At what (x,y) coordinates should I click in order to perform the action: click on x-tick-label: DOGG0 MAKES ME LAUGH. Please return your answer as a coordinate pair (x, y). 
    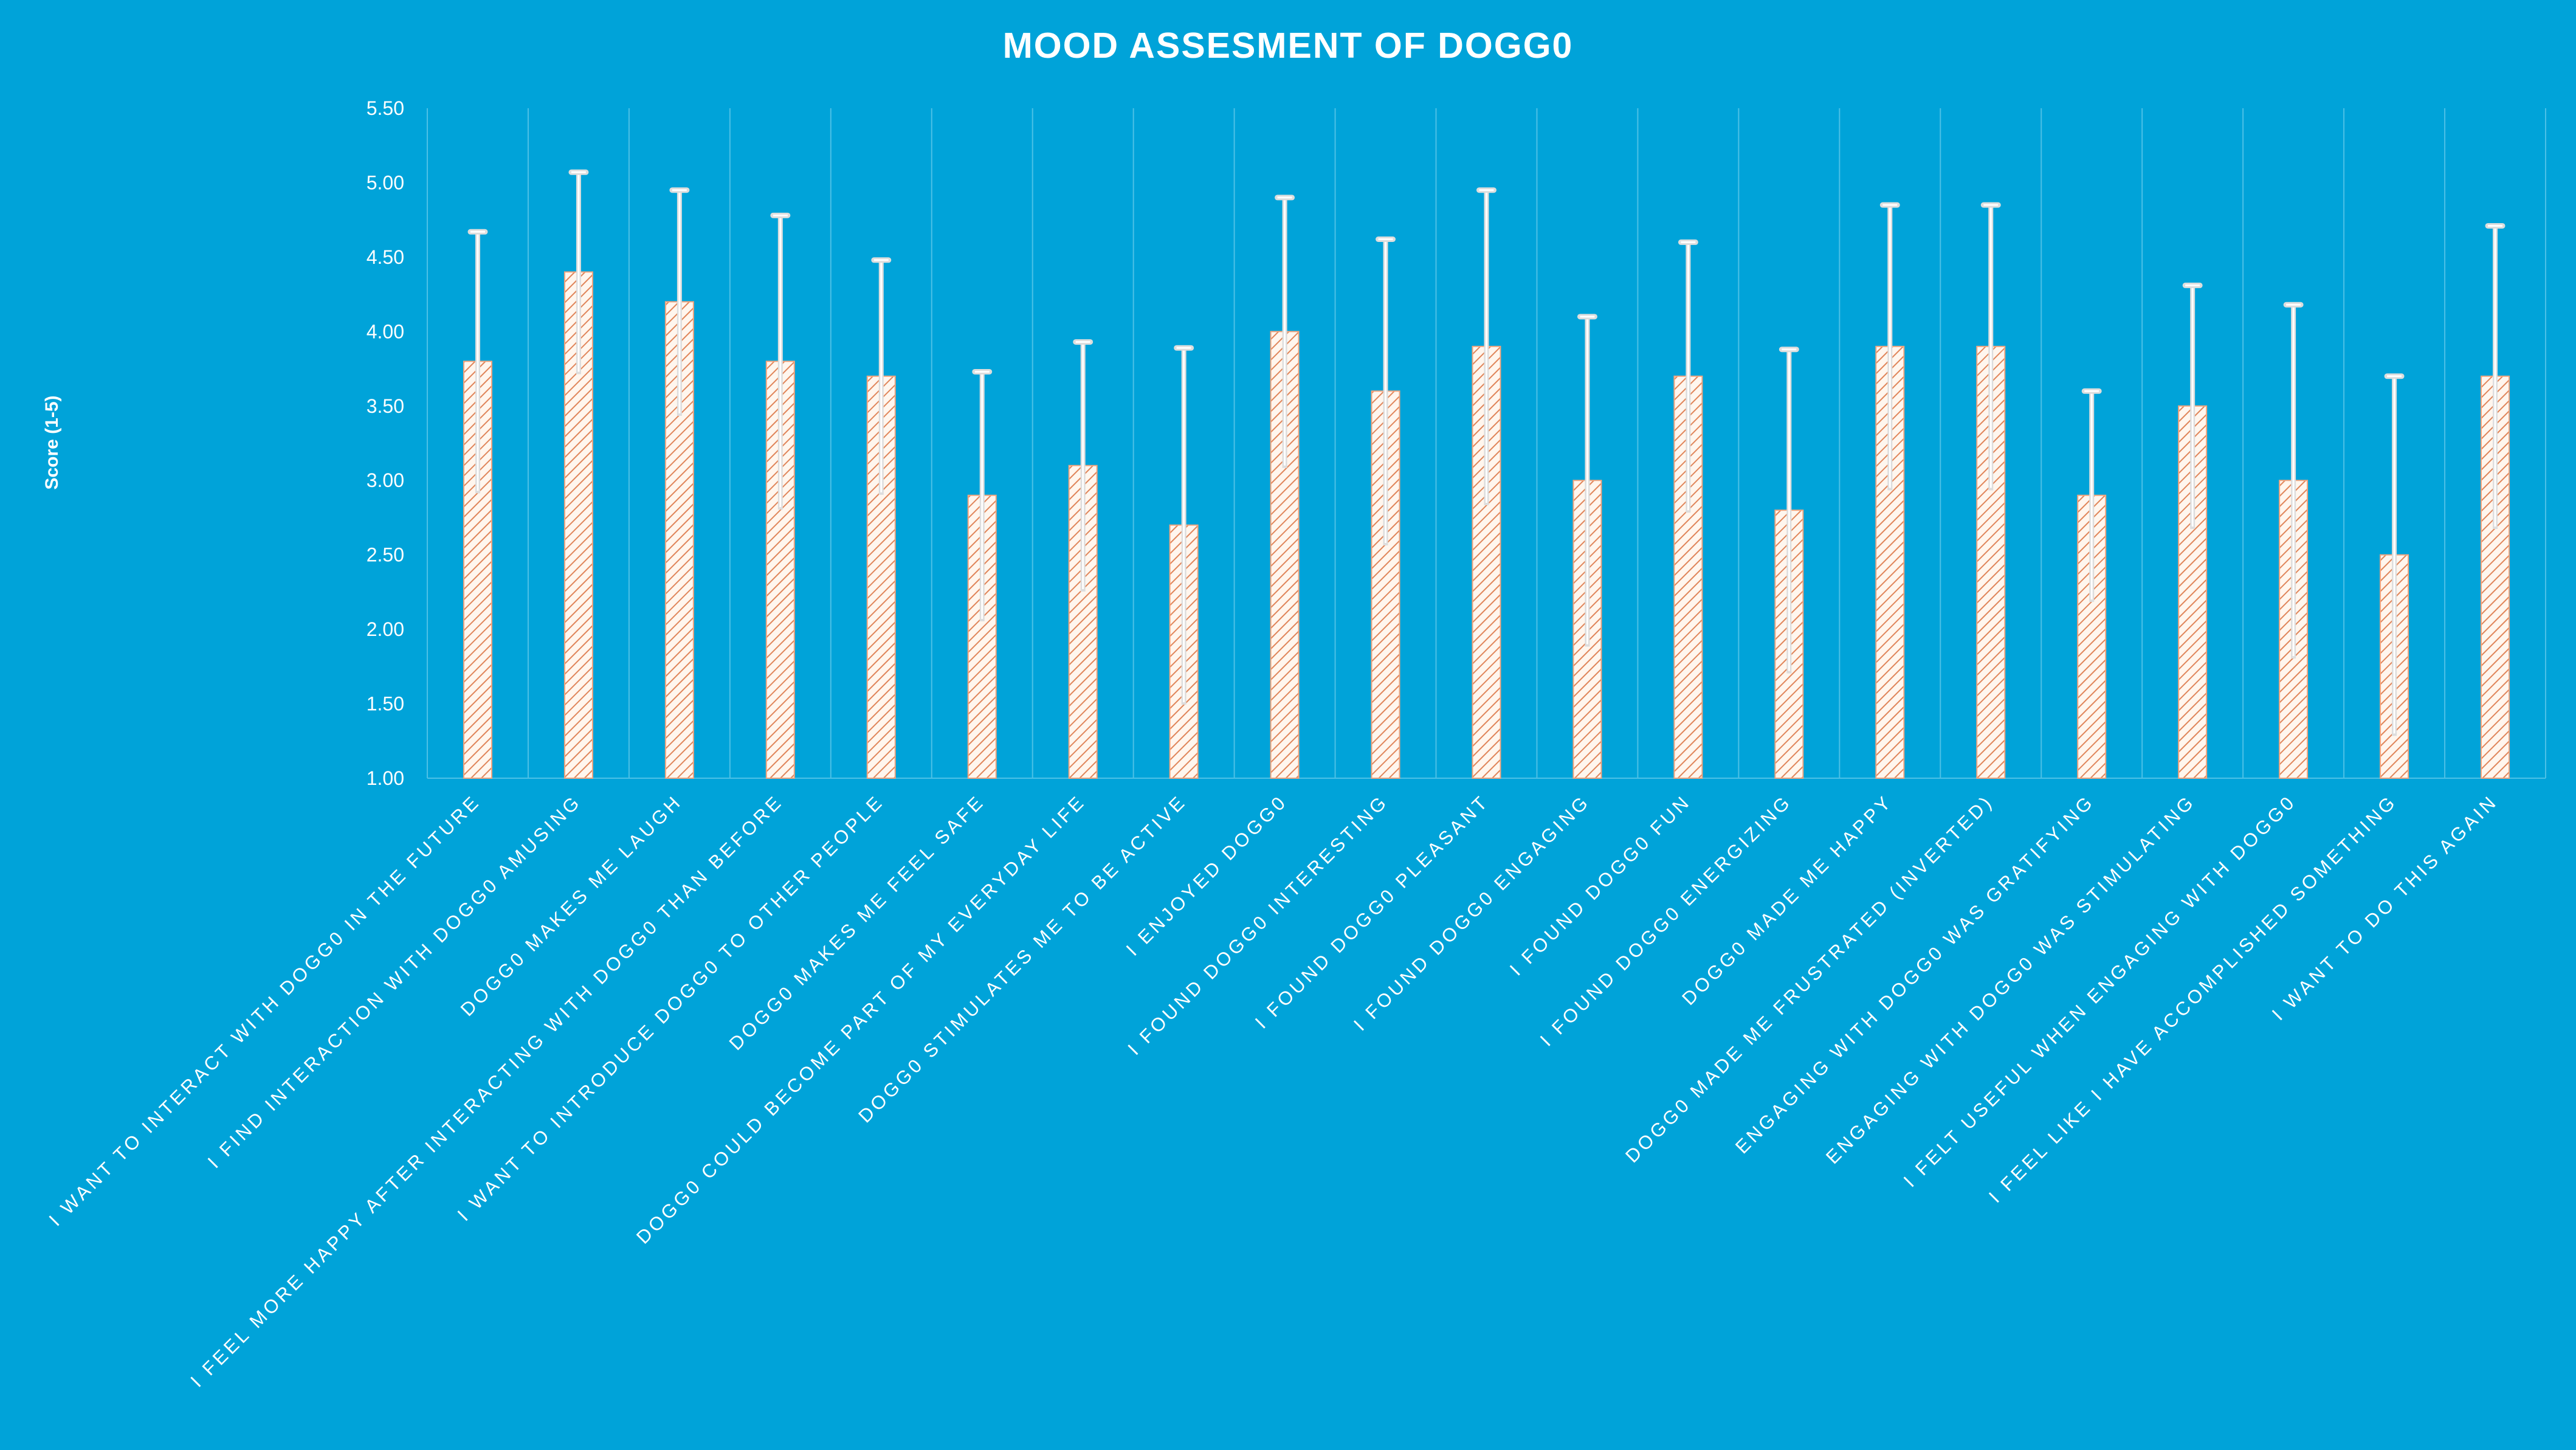
    Looking at the image, I should click on (571, 905).